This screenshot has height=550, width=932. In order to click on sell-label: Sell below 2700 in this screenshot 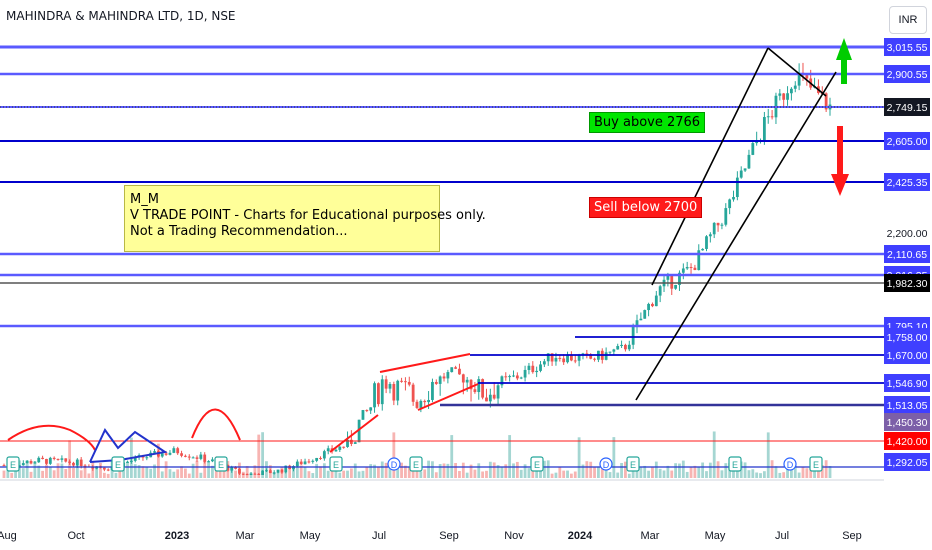, I will do `click(646, 207)`.